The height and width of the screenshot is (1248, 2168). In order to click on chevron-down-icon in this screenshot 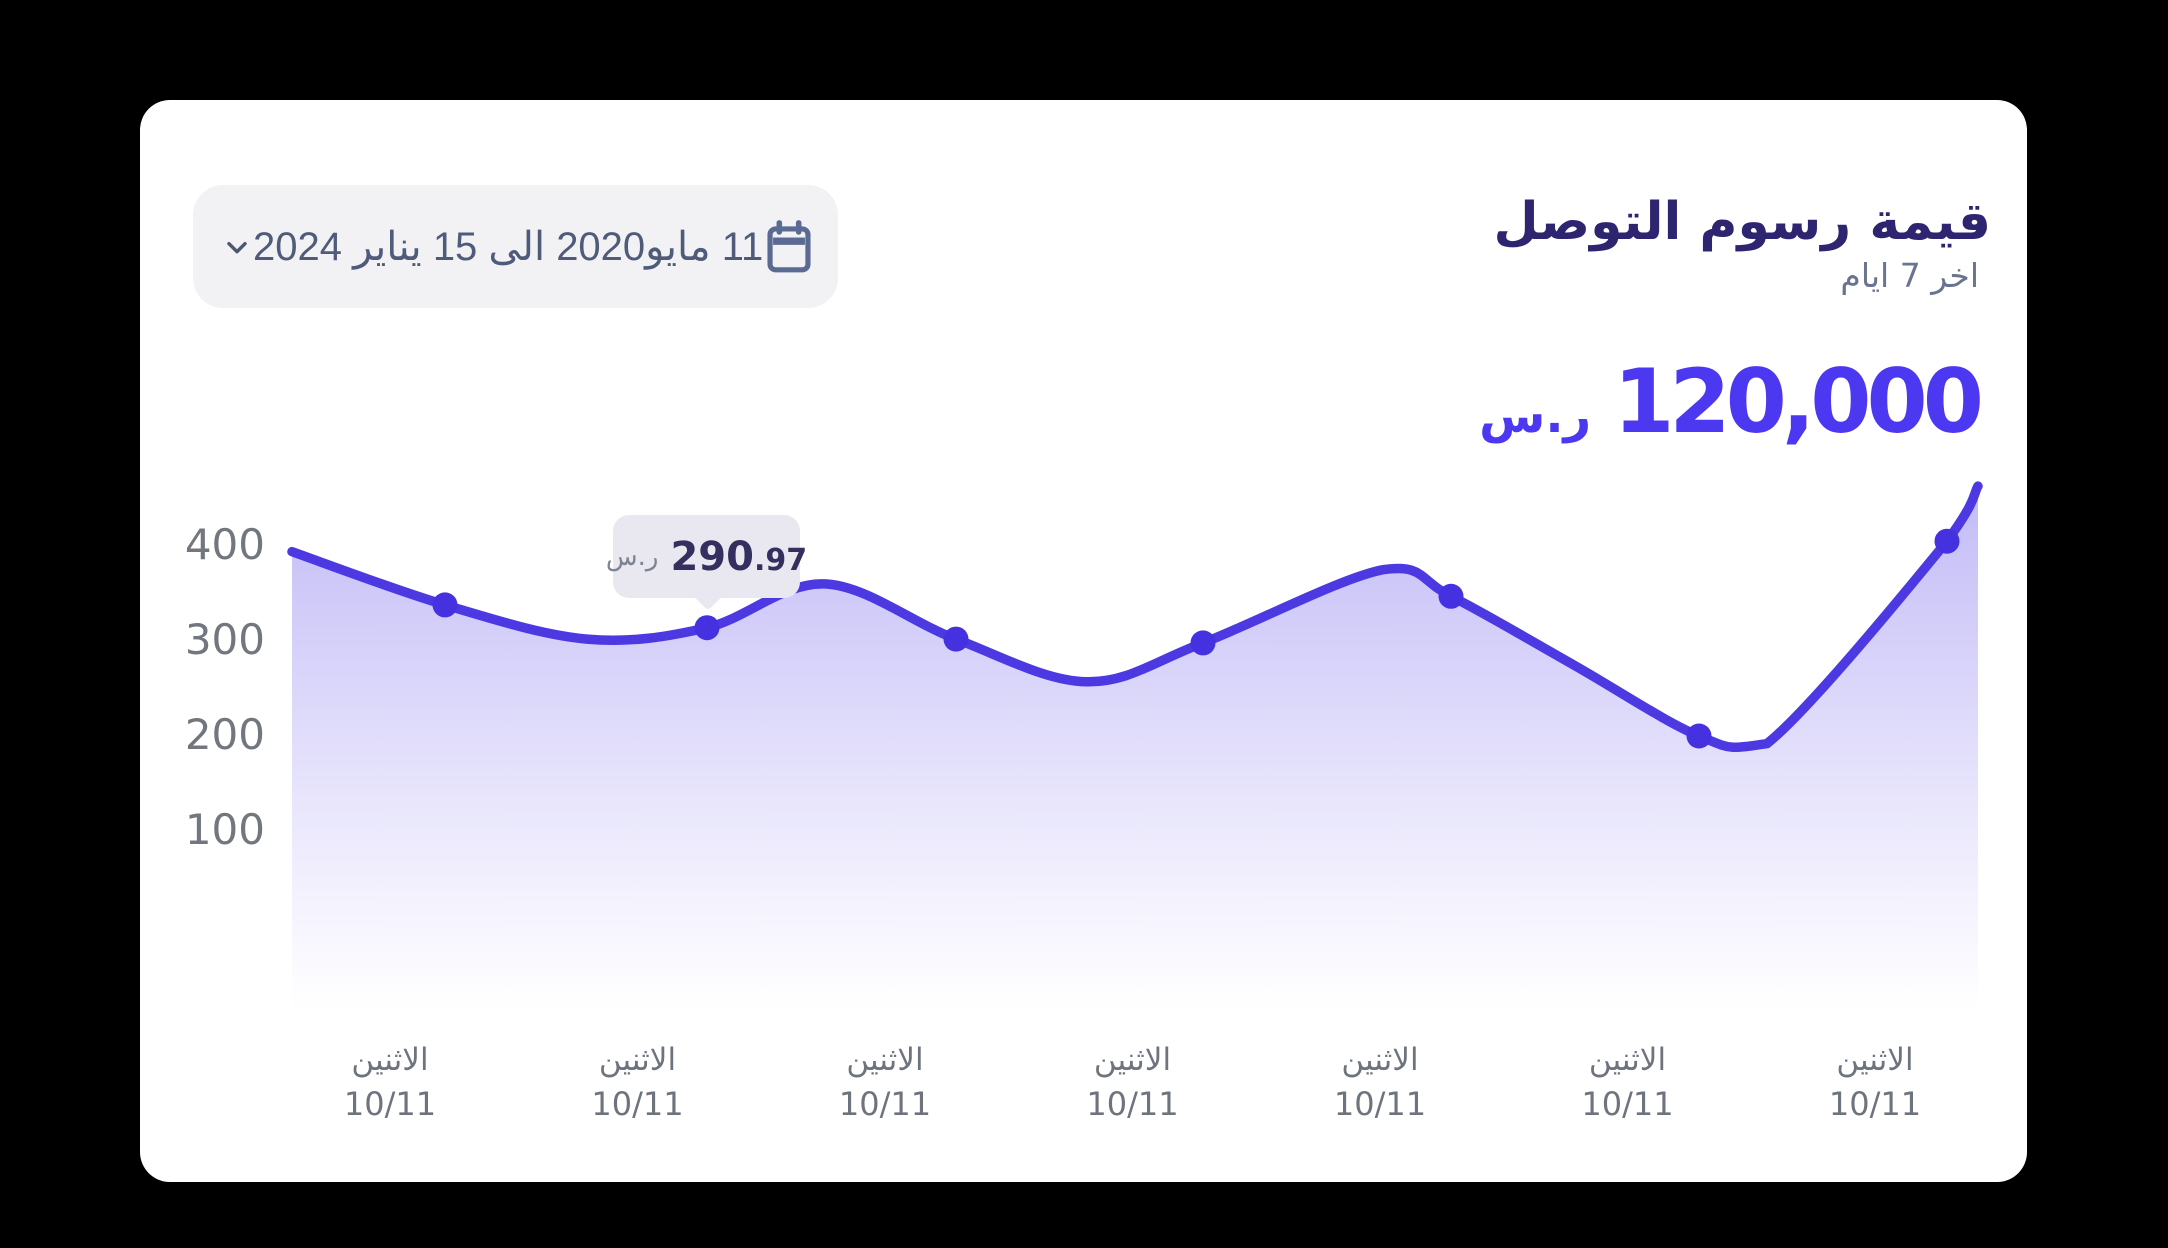, I will do `click(237, 247)`.